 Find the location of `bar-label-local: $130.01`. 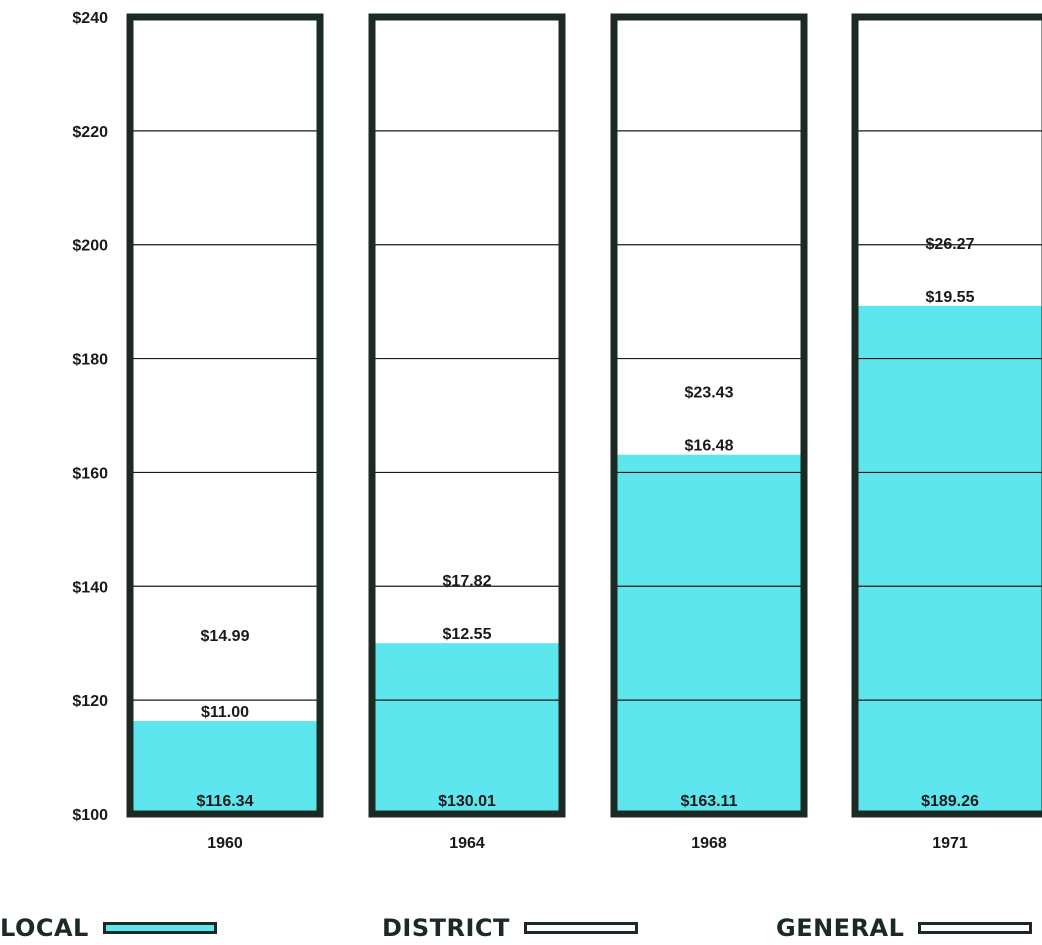

bar-label-local: $130.01 is located at coordinates (467, 801).